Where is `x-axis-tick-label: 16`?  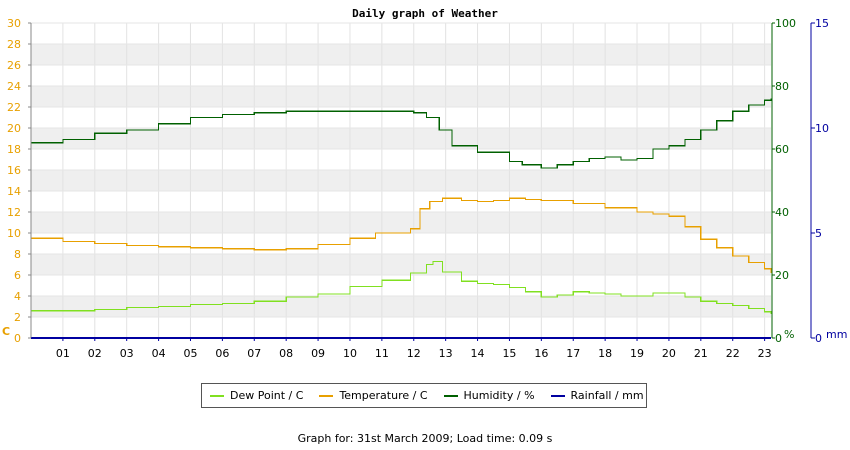 x-axis-tick-label: 16 is located at coordinates (541, 353).